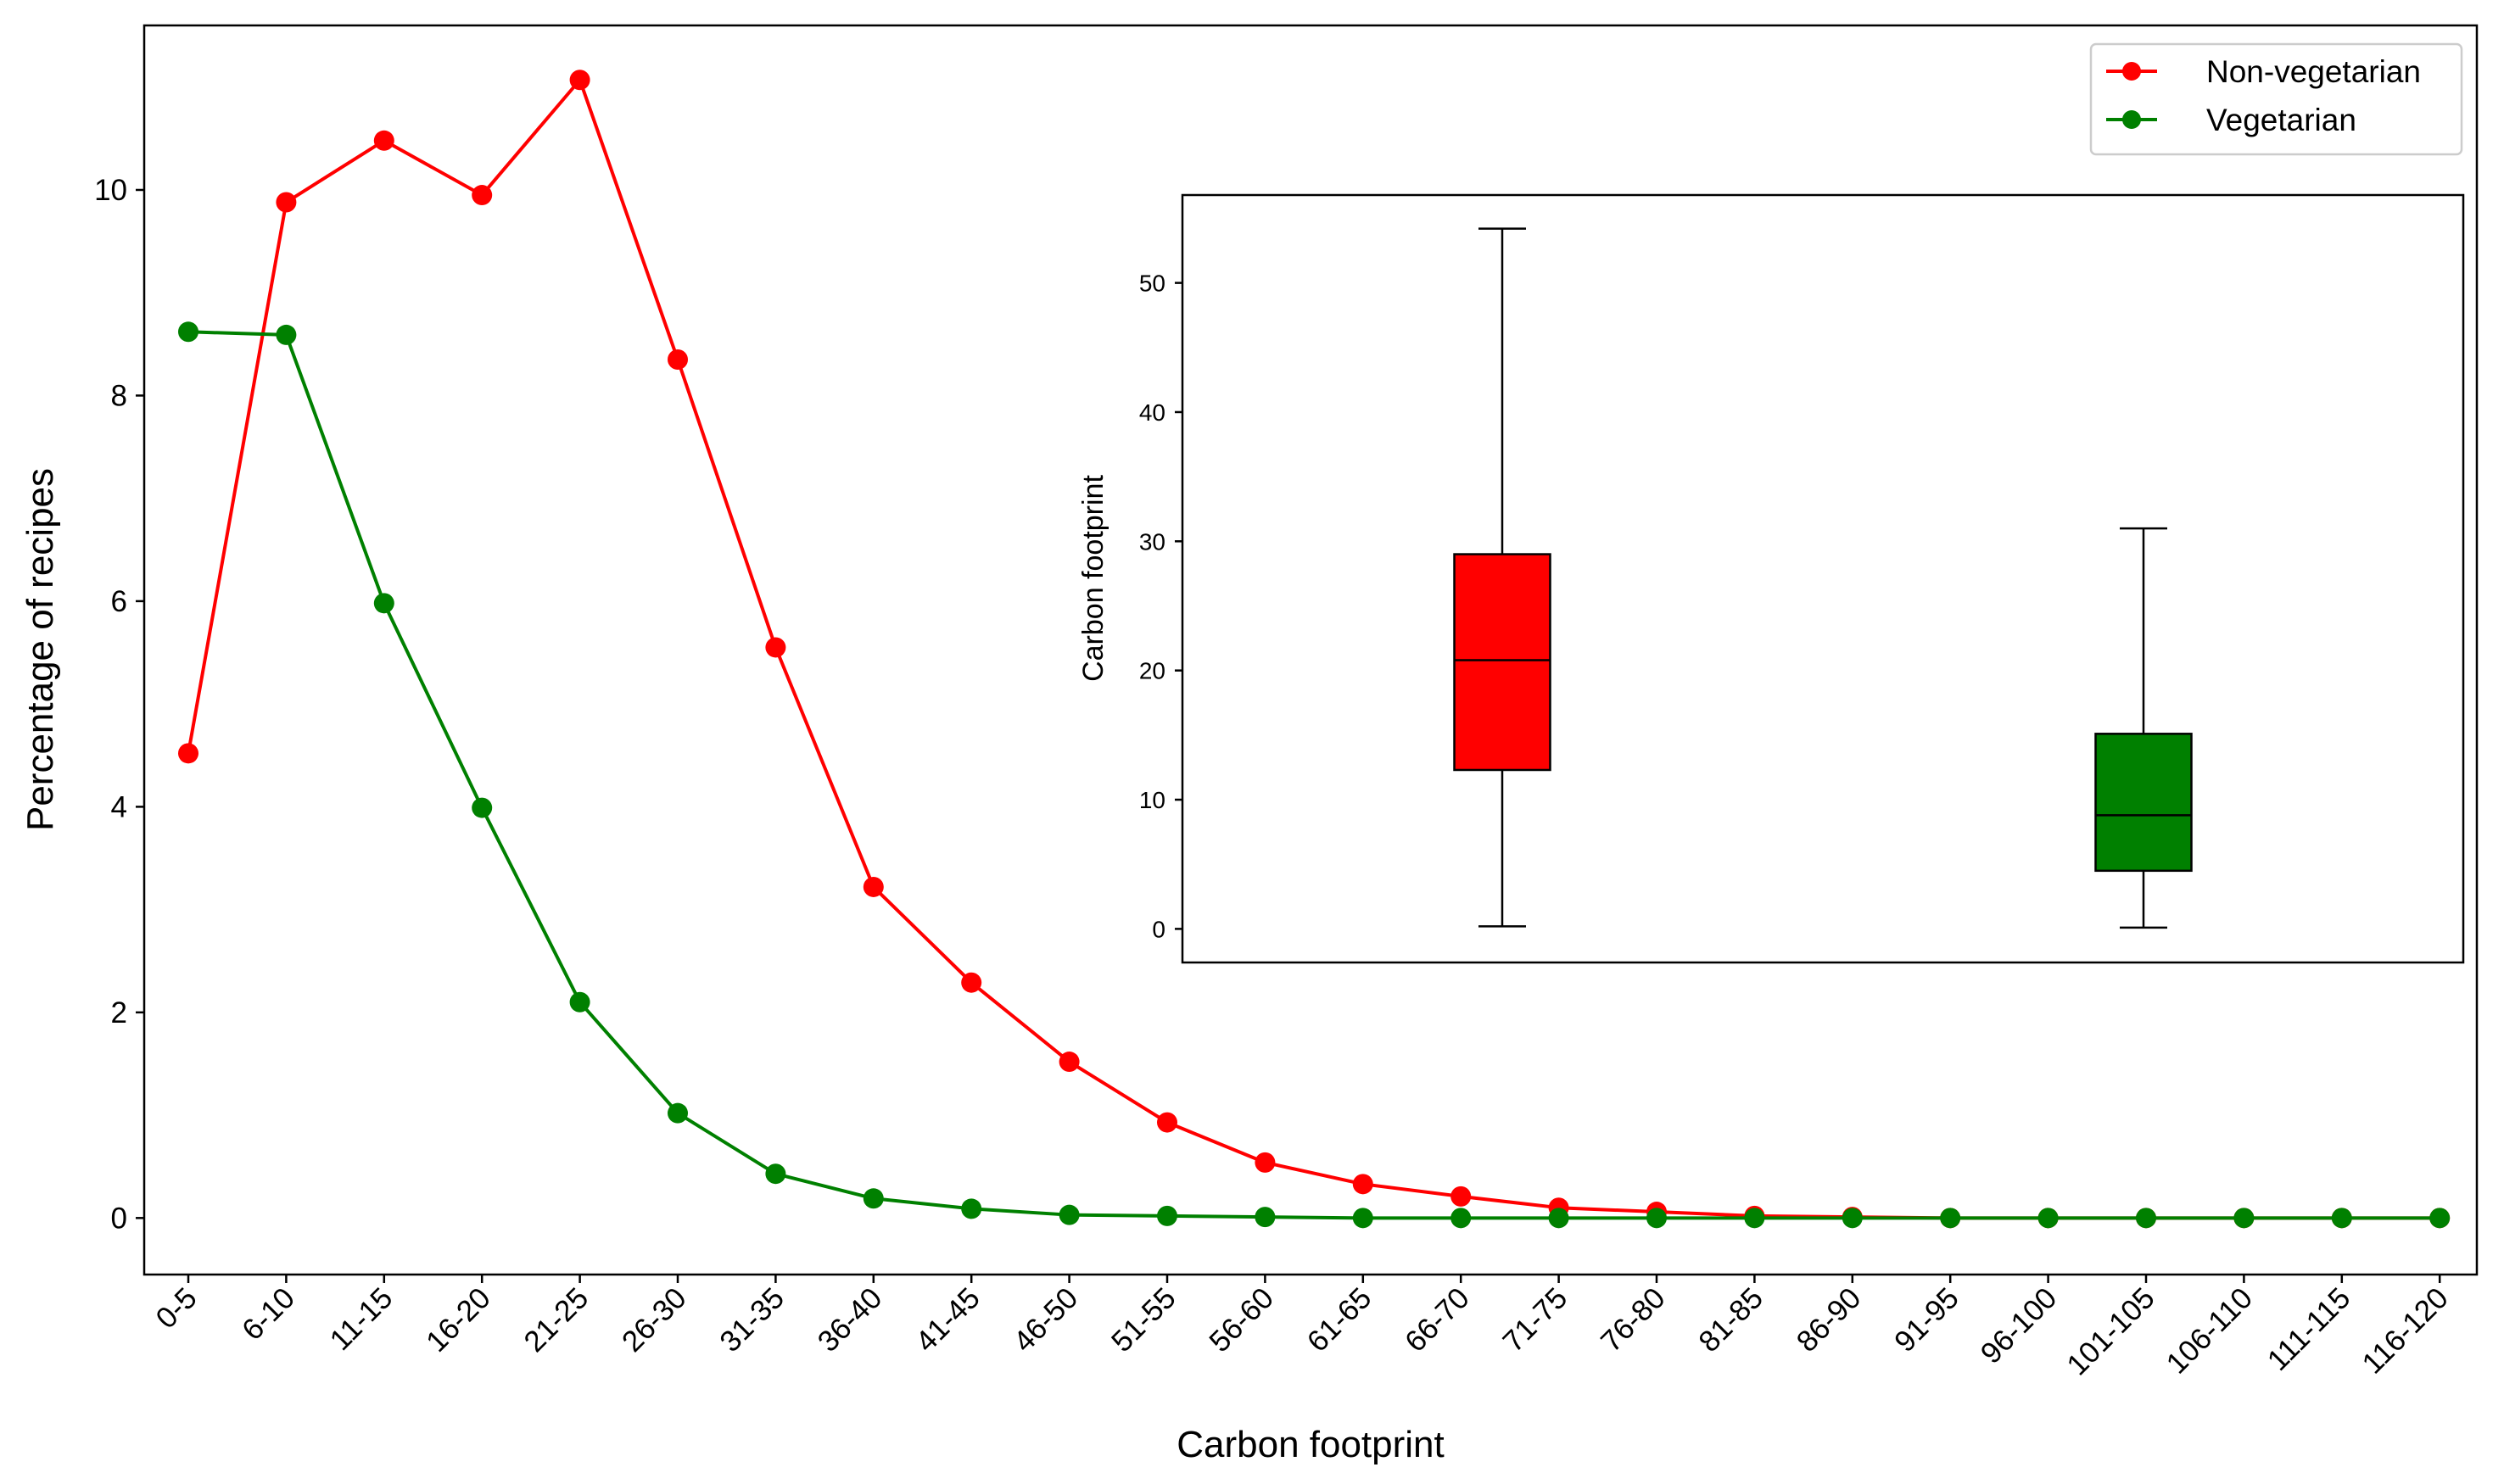  Describe the element at coordinates (1633, 1319) in the screenshot. I see `x-tick-label: 76-80` at that location.